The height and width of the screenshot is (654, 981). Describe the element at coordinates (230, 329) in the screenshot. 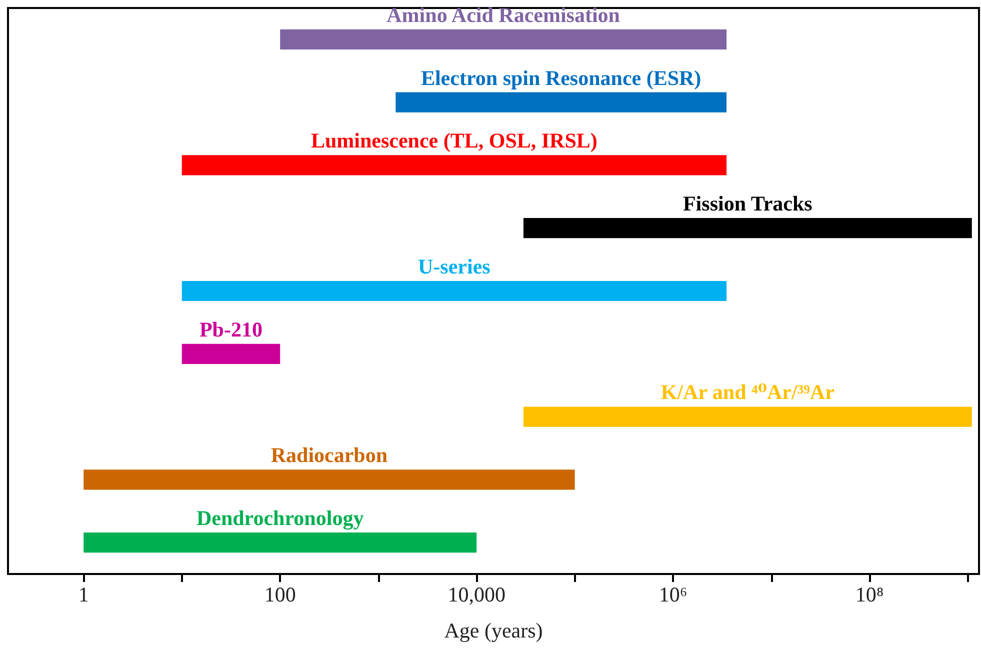

I see `y-tick-label: Pb-210` at that location.